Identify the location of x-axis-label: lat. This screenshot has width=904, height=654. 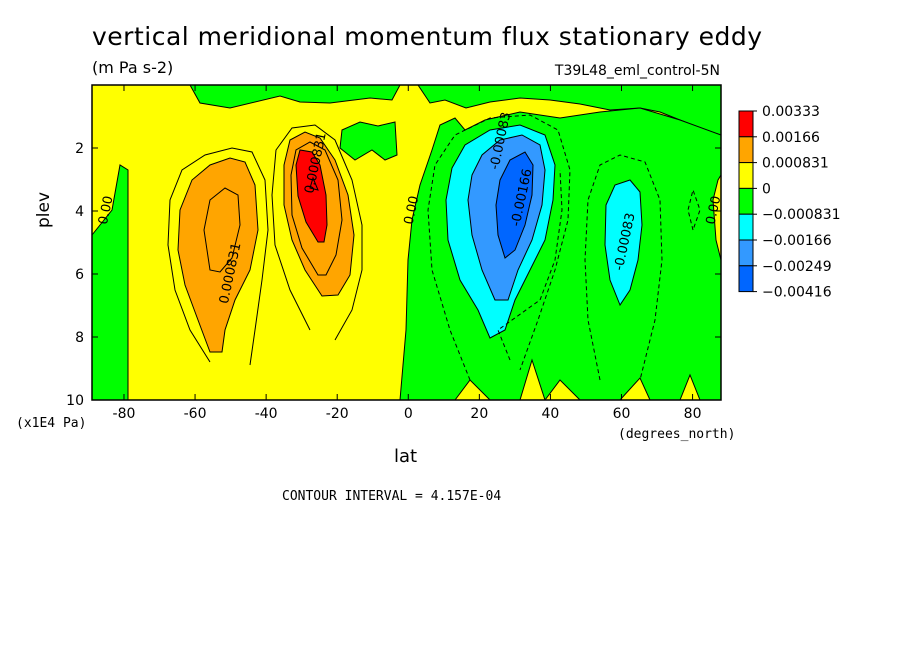
(406, 456).